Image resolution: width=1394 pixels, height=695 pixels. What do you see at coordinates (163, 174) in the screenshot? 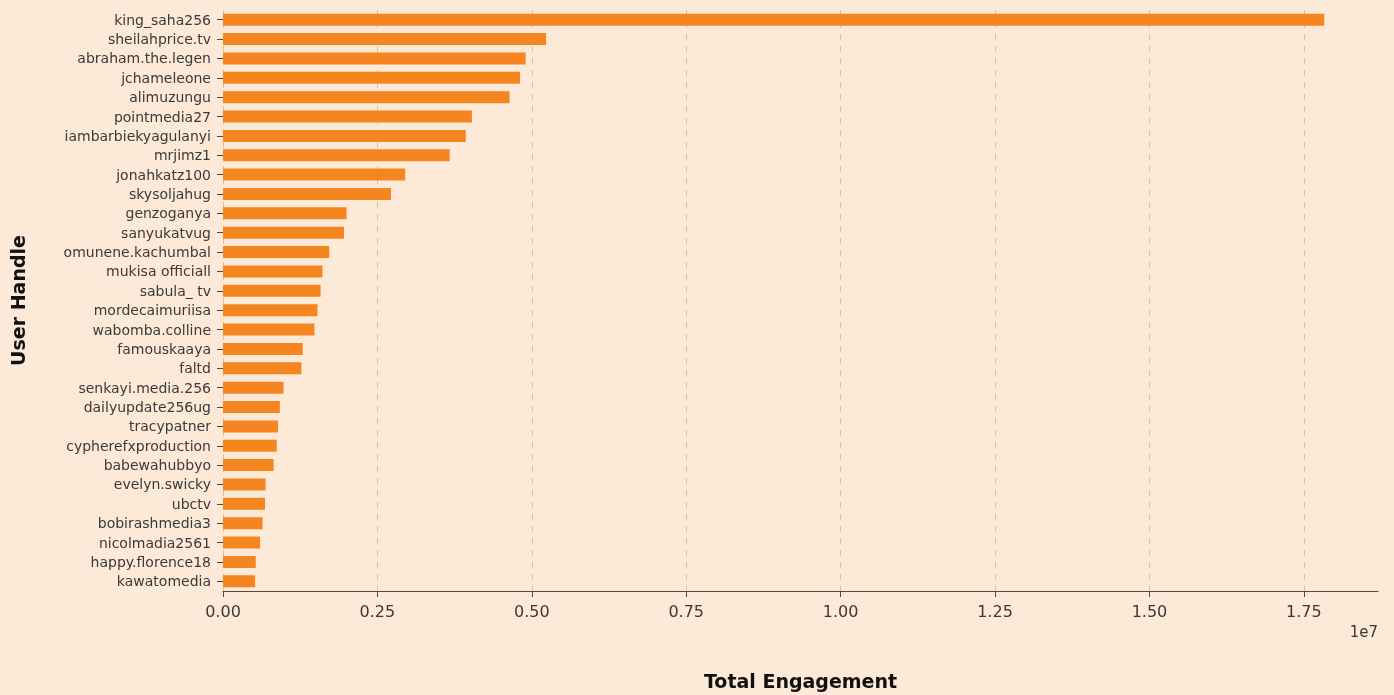
I see `y-tick-label: jonahkatz100` at bounding box center [163, 174].